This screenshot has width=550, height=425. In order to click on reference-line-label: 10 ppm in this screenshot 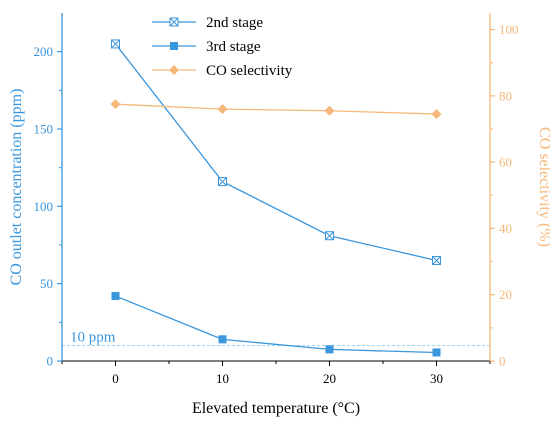, I will do `click(93, 338)`.